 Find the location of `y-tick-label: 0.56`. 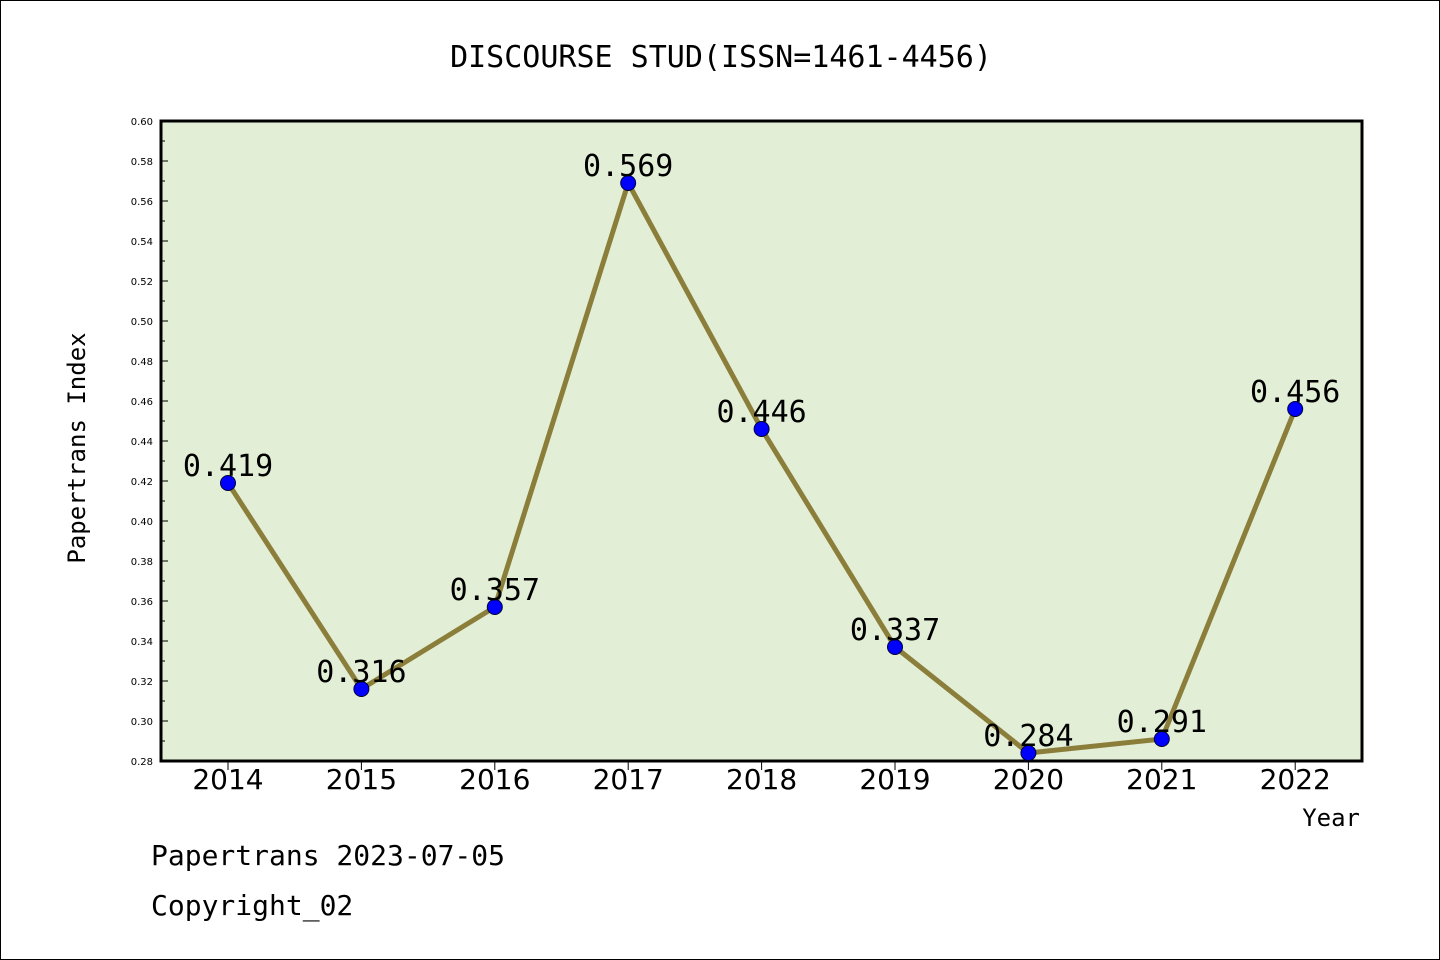

y-tick-label: 0.56 is located at coordinates (142, 202).